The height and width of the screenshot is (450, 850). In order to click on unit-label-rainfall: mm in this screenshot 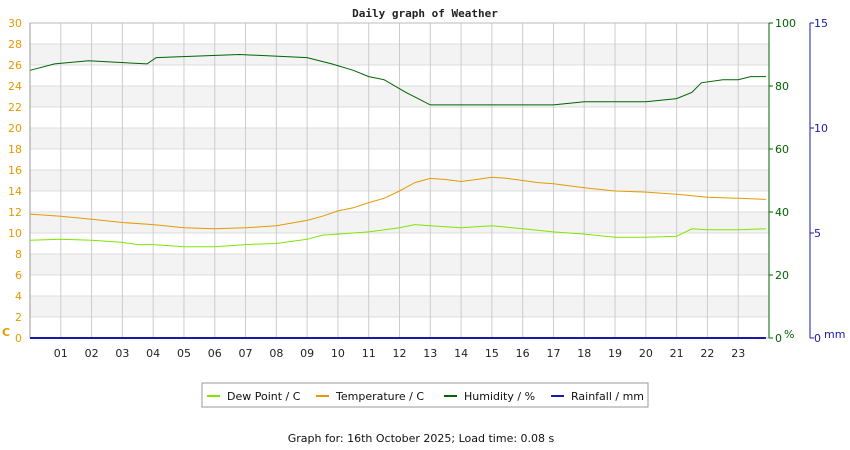, I will do `click(834, 334)`.